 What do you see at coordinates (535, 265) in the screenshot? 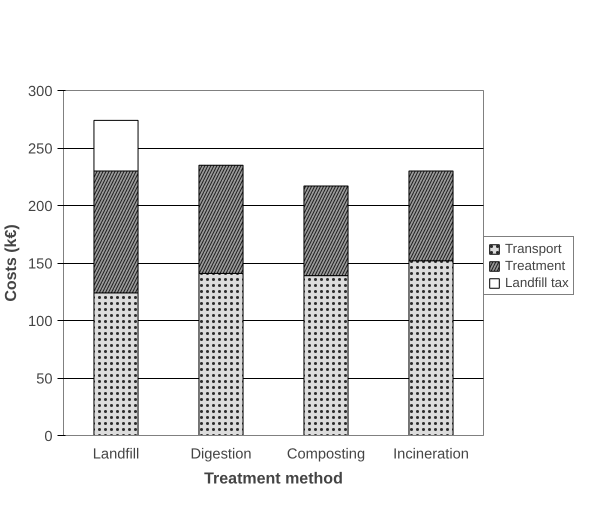
I see `legend-label: Treatment` at bounding box center [535, 265].